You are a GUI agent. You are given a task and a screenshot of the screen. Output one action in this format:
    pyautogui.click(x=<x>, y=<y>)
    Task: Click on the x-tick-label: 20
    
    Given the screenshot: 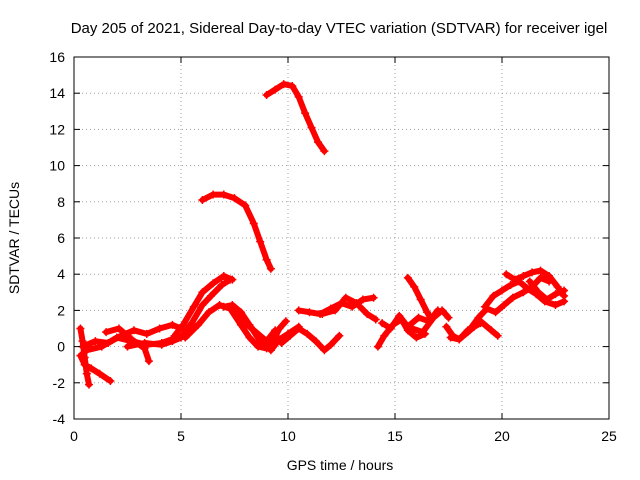 What is the action you would take?
    pyautogui.click(x=502, y=436)
    